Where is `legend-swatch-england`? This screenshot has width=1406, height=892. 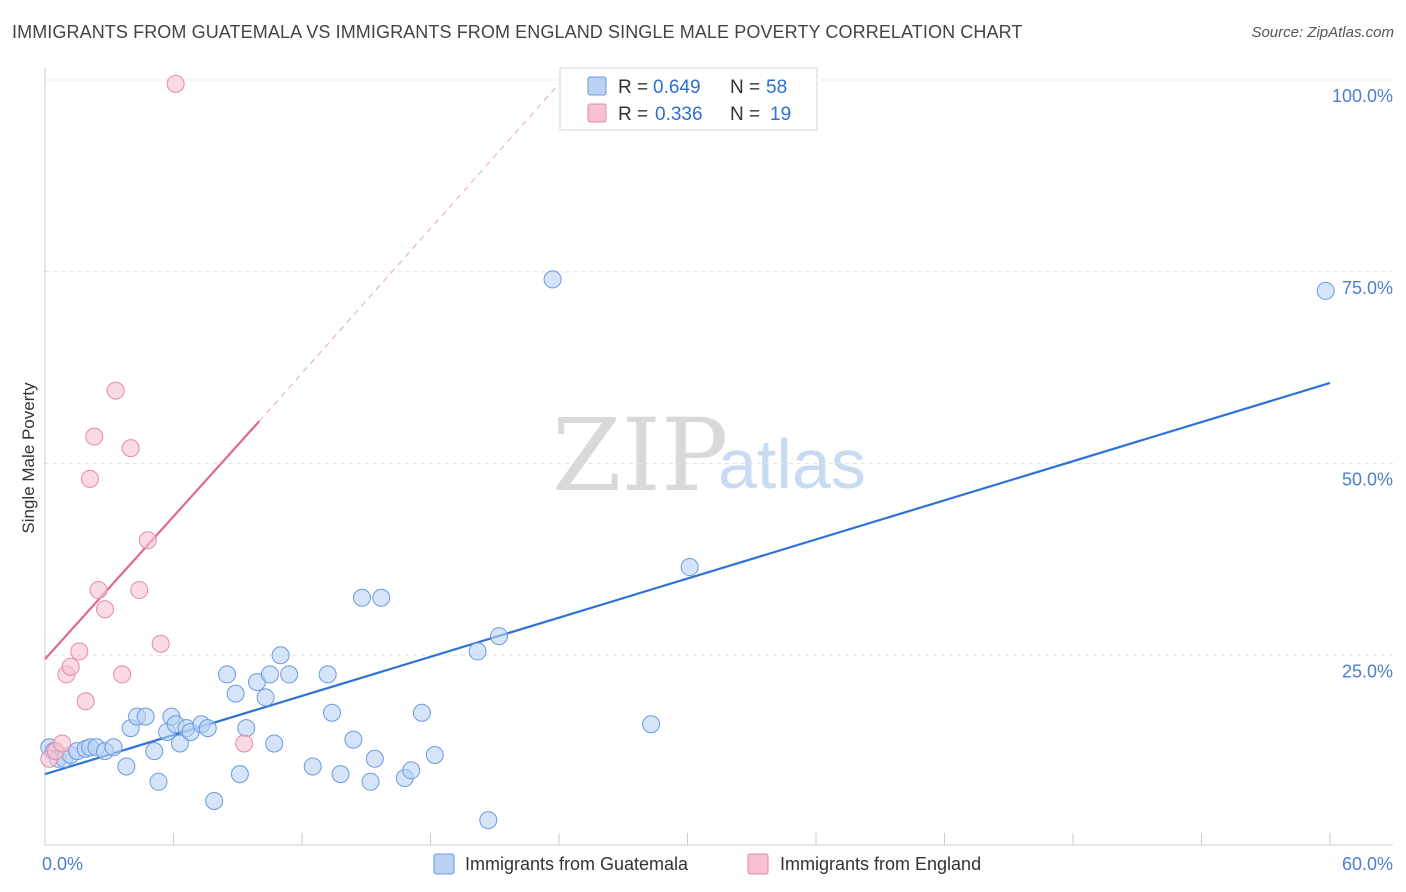 legend-swatch-england is located at coordinates (597, 113).